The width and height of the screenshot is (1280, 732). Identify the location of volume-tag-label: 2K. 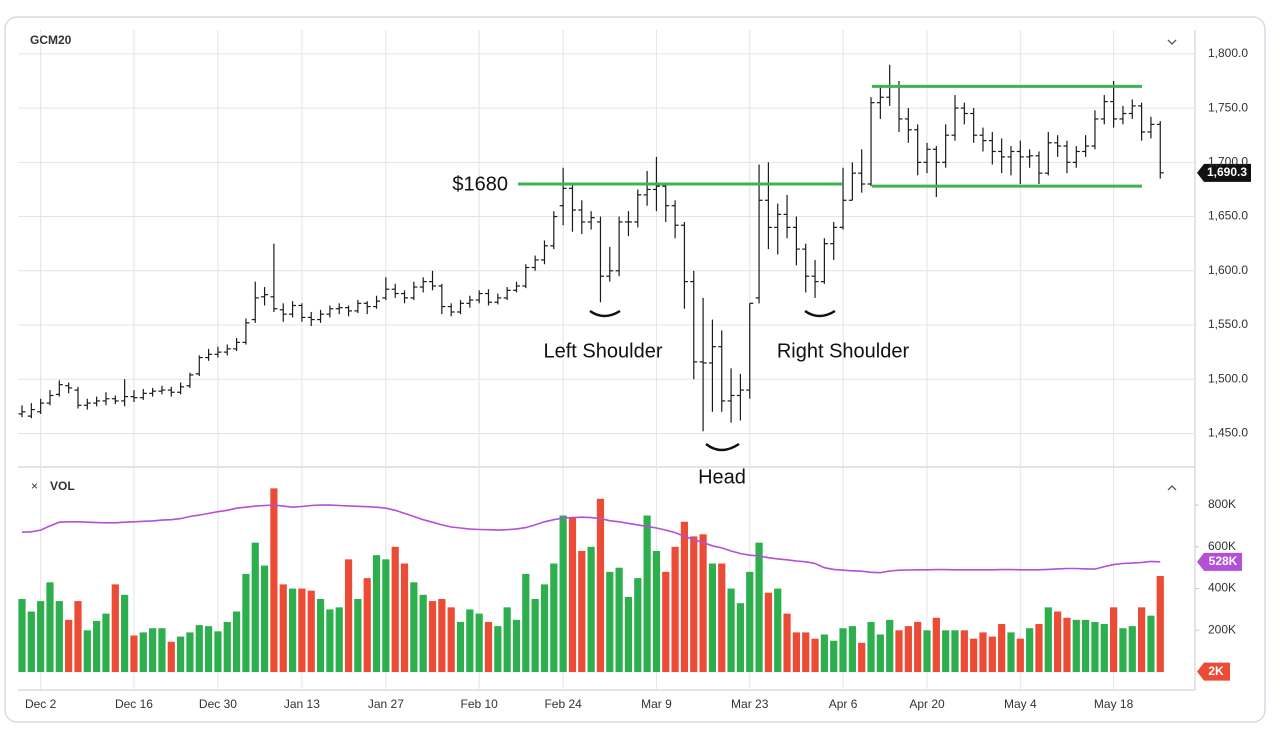
(1216, 671).